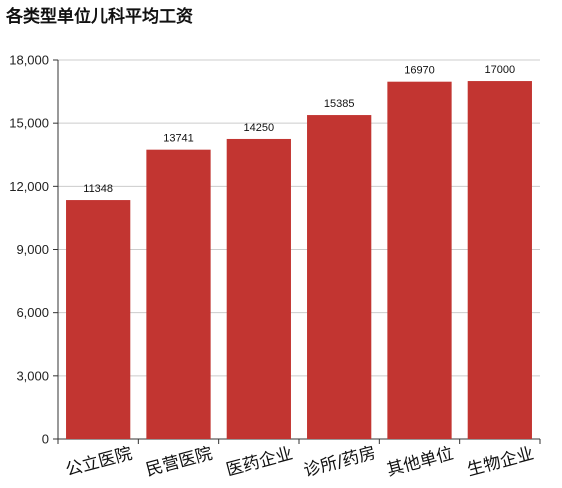 The height and width of the screenshot is (488, 562). I want to click on y-tick-label: 6,000, so click(32, 312).